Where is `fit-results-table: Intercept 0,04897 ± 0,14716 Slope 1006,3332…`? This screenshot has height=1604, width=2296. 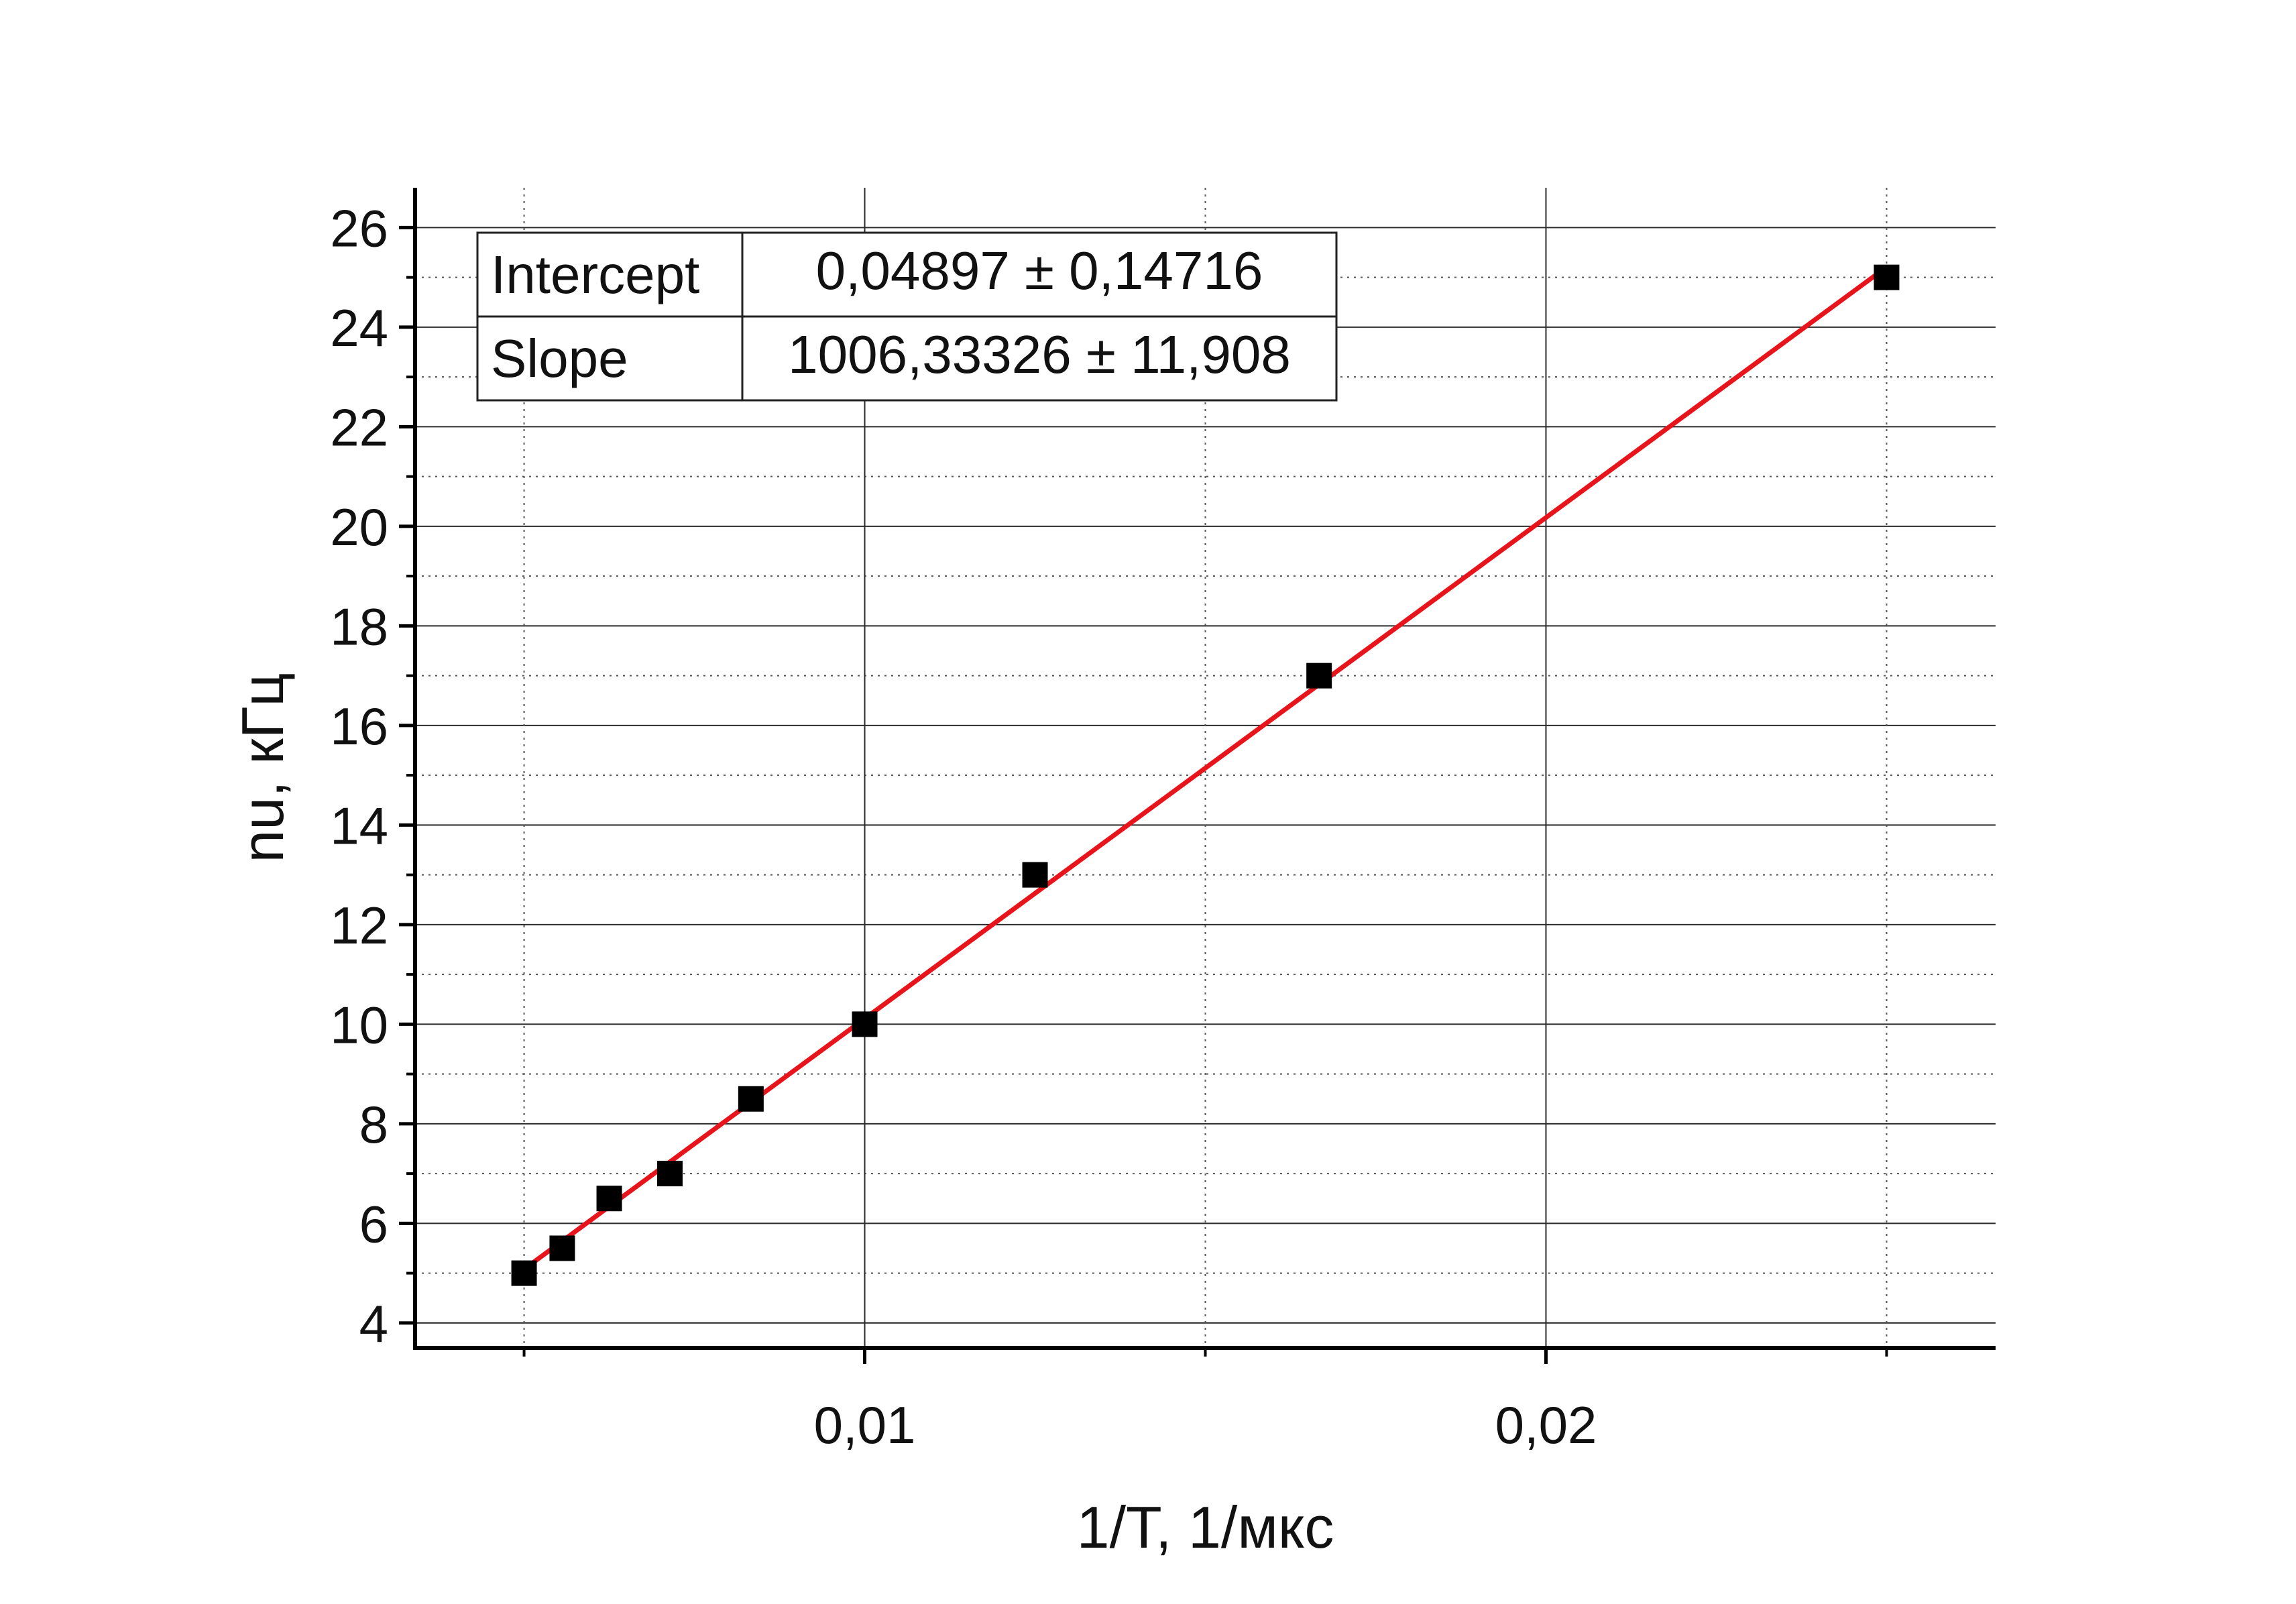 fit-results-table: Intercept 0,04897 ± 0,14716 Slope 1006,3332… is located at coordinates (907, 316).